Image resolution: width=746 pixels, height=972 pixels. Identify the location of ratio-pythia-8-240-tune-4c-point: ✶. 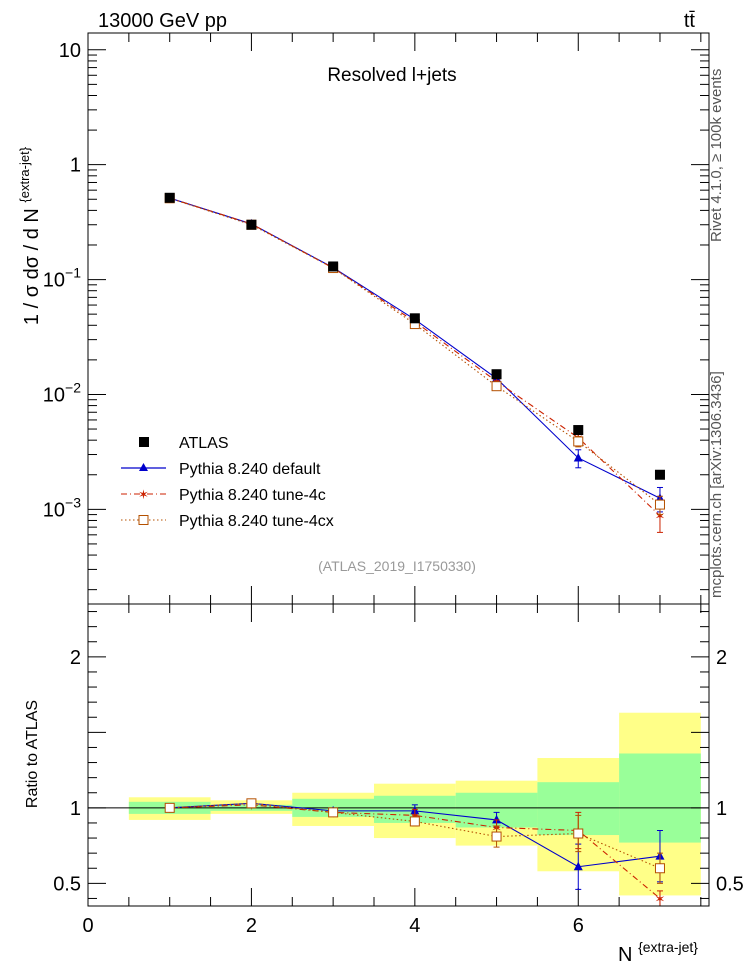
(660, 899).